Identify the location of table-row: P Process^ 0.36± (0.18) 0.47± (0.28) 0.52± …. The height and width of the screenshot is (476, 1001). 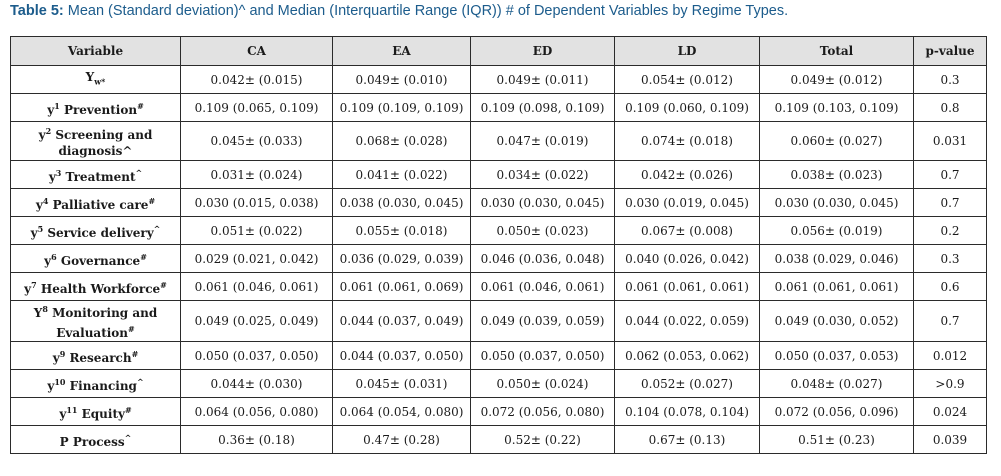
(498, 439).